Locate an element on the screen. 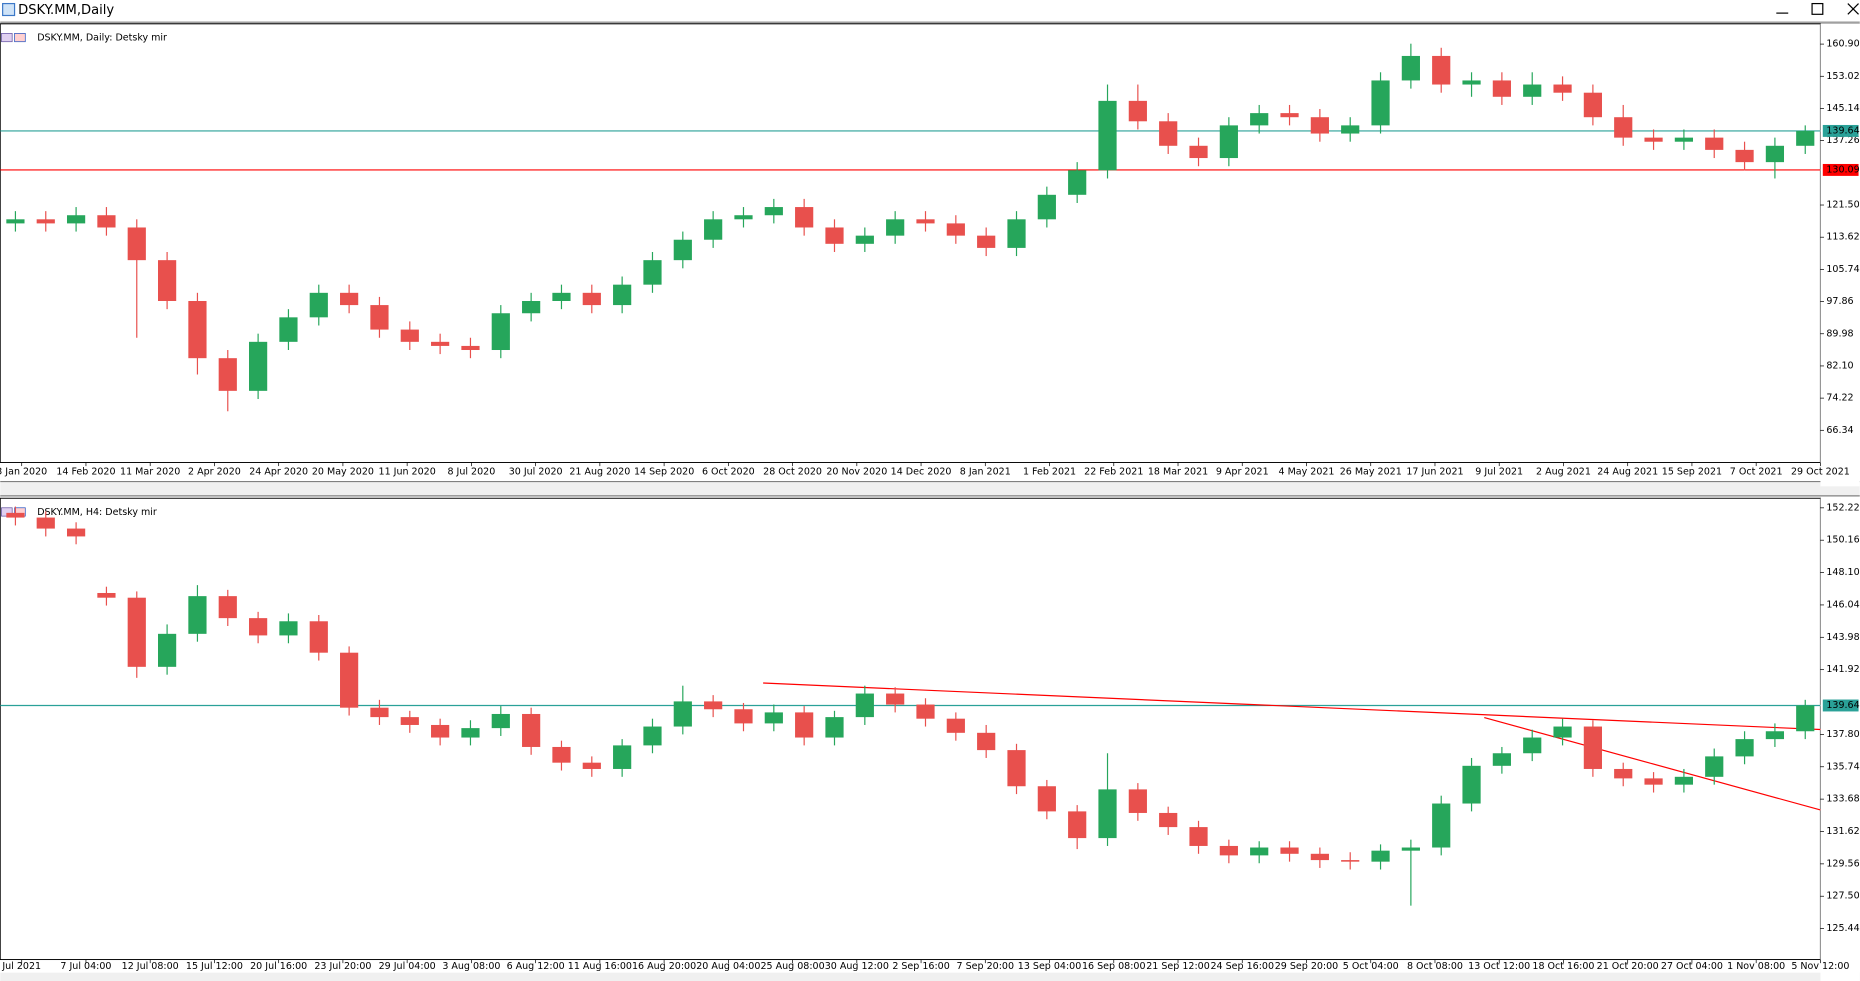 This screenshot has width=1860, height=981. y-tick-label: 135.74 is located at coordinates (1842, 766).